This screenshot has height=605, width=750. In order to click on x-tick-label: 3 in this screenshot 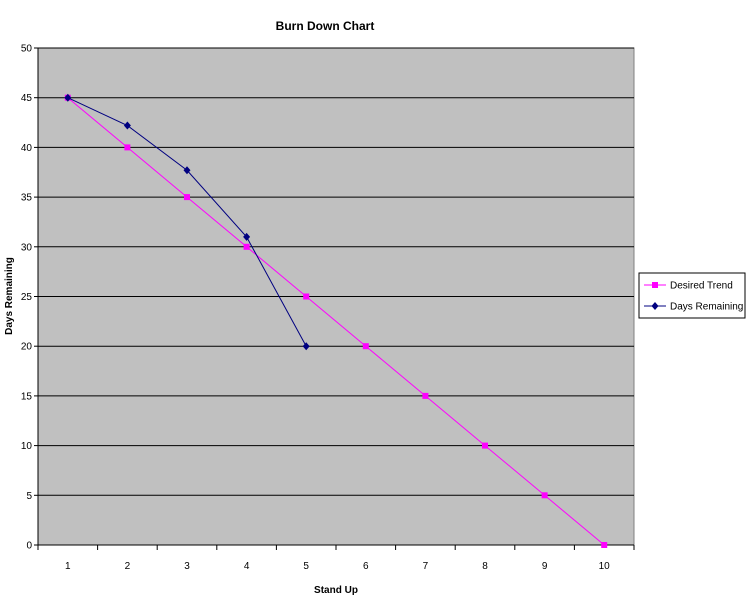, I will do `click(187, 566)`.